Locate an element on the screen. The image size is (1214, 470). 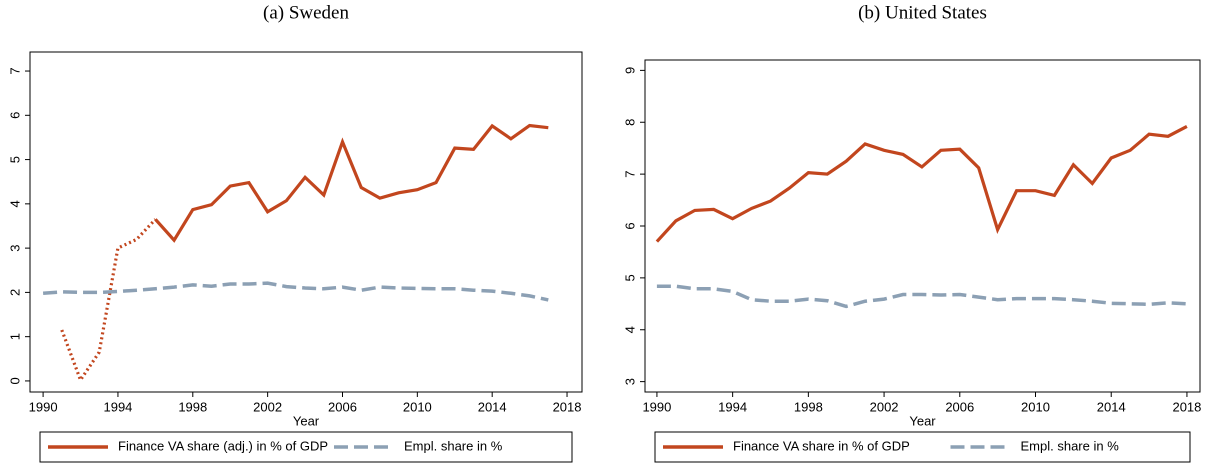
series-line-dotted is located at coordinates (108, 301).